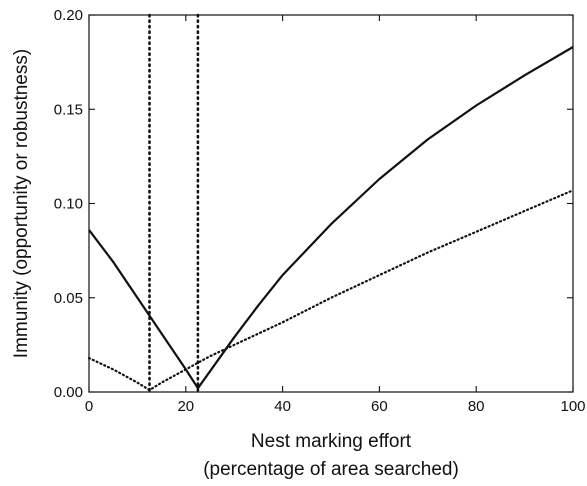  Describe the element at coordinates (68, 298) in the screenshot. I see `y-tick-label: 0.05` at that location.